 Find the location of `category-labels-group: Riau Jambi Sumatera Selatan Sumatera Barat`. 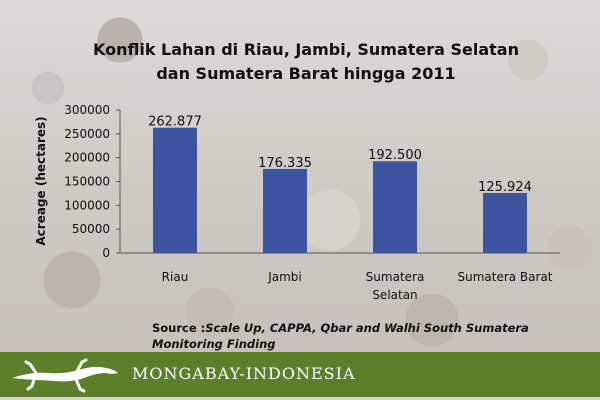

category-labels-group: Riau Jambi Sumatera Selatan Sumatera Barat is located at coordinates (357, 286).